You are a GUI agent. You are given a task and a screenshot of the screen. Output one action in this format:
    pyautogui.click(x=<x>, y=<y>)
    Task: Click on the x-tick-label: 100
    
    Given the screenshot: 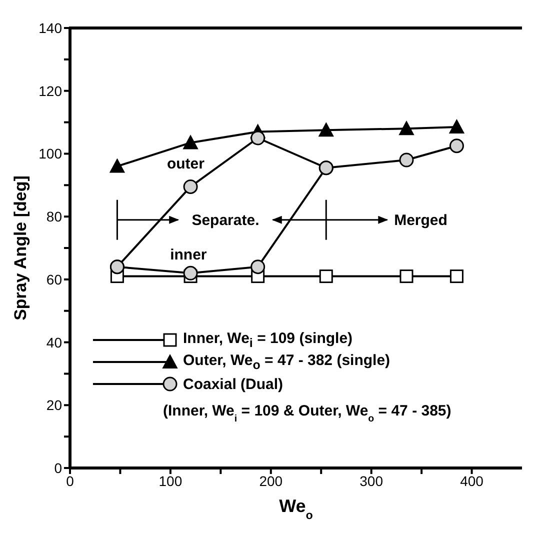 What is the action you would take?
    pyautogui.click(x=170, y=480)
    